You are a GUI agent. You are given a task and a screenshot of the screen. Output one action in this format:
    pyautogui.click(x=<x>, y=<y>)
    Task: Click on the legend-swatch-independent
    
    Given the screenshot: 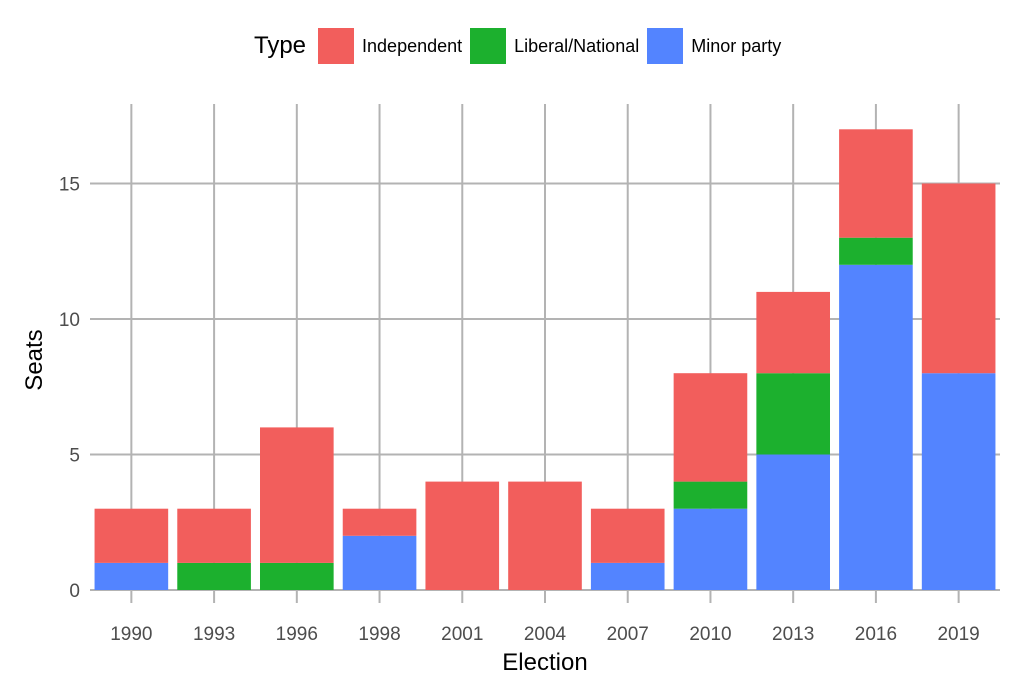 What is the action you would take?
    pyautogui.click(x=336, y=46)
    